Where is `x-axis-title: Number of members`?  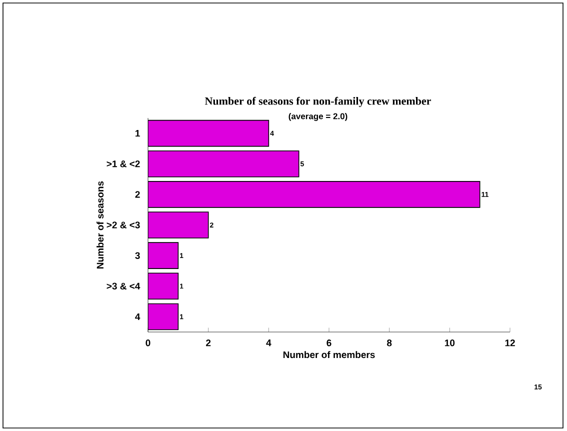
x-axis-title: Number of members is located at coordinates (329, 354).